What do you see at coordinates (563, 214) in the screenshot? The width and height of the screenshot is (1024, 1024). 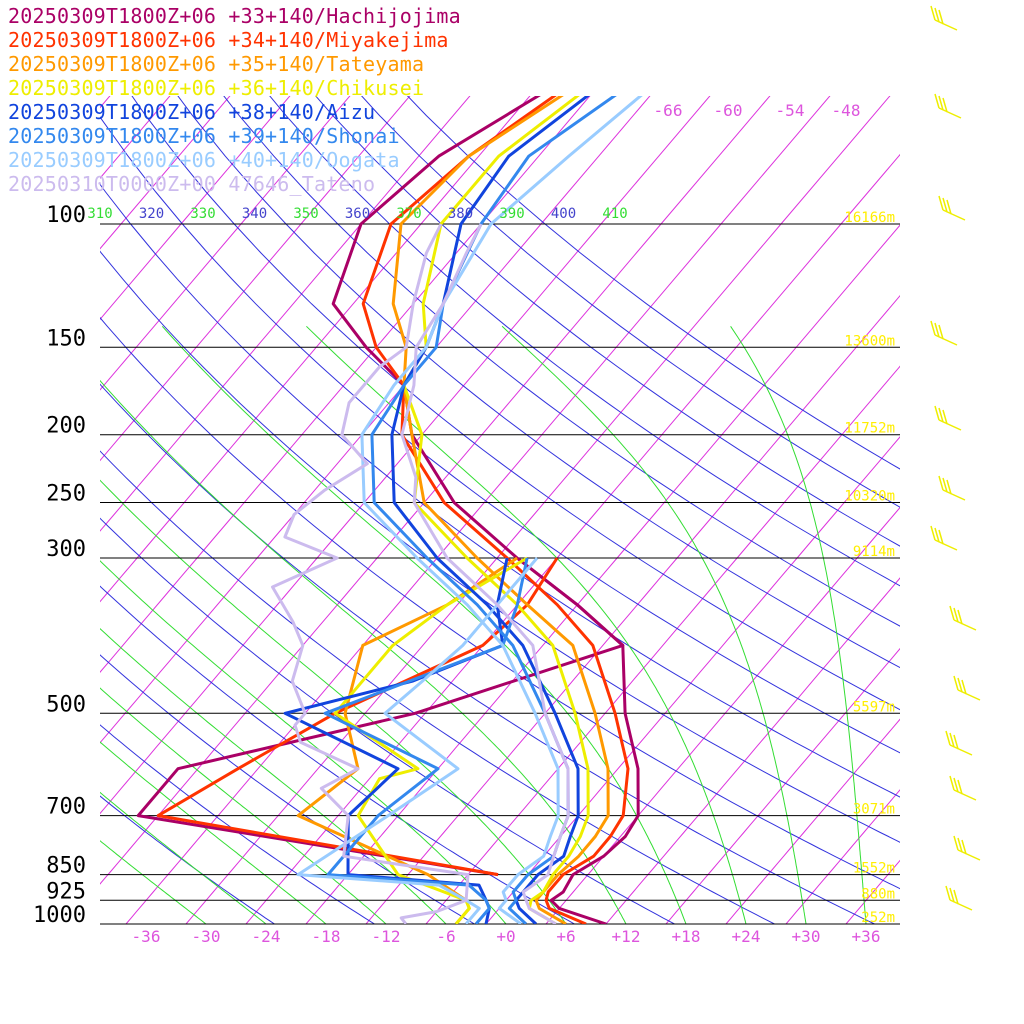 I see `theta-label: 400` at bounding box center [563, 214].